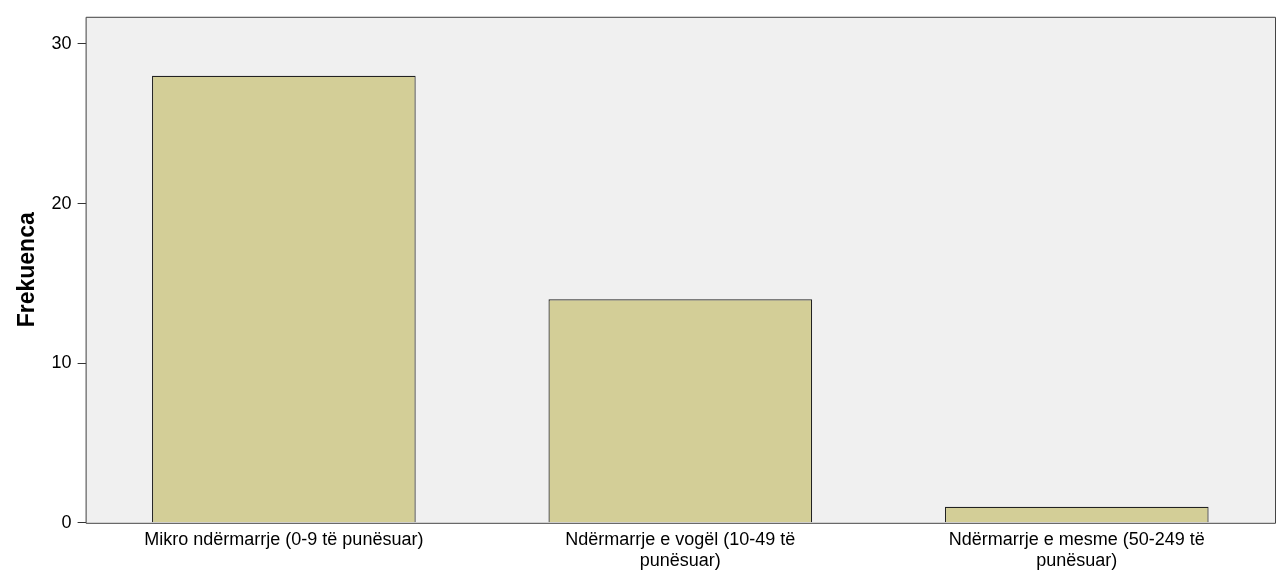  I want to click on x-tick-label: Ndërmarrje e vogël (10-49 të punësuar), so click(680, 549).